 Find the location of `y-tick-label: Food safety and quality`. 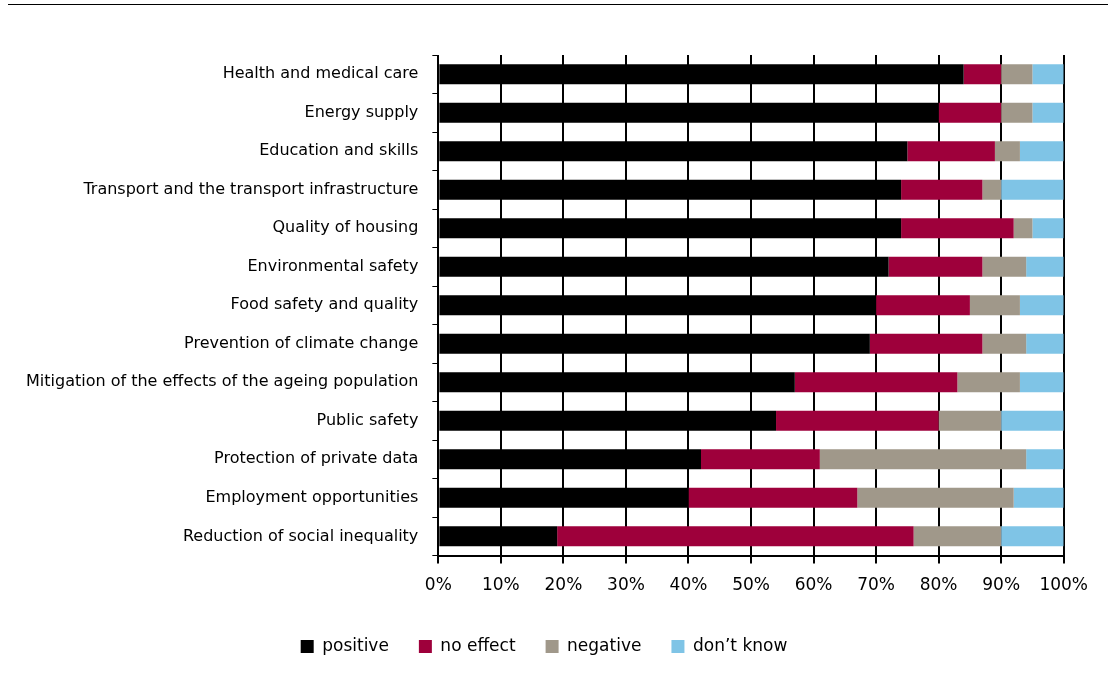

y-tick-label: Food safety and quality is located at coordinates (324, 304).